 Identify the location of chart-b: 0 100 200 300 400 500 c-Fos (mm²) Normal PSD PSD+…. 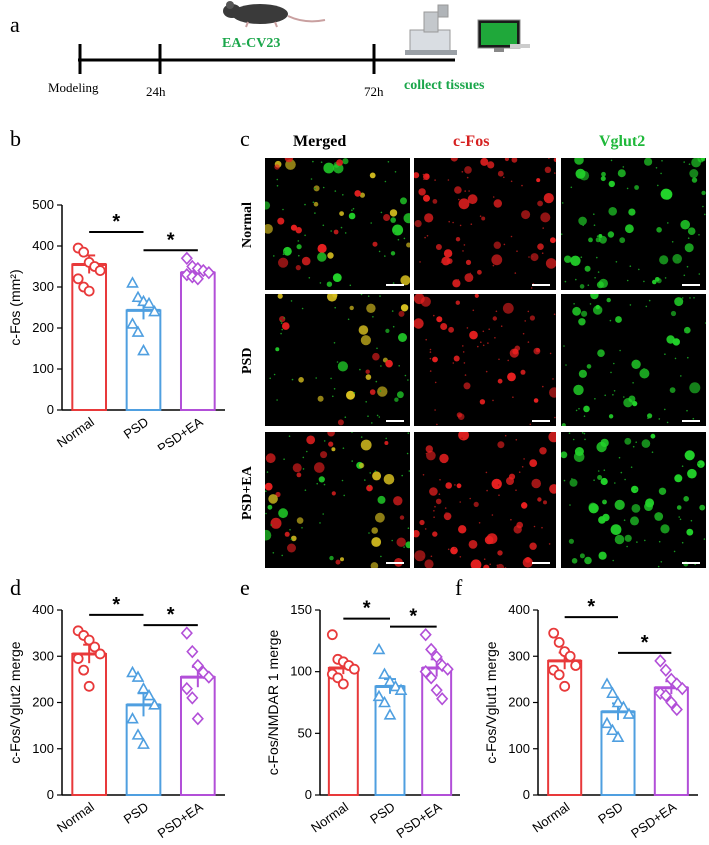
(116, 323).